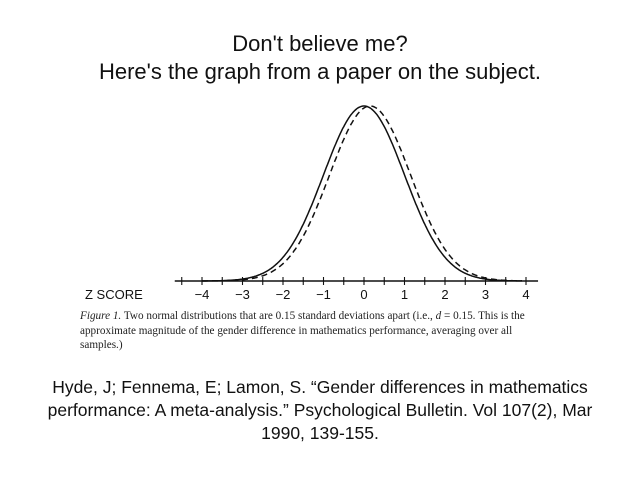 This screenshot has height=477, width=640. Describe the element at coordinates (485, 294) in the screenshot. I see `x-tick-label: 3` at that location.